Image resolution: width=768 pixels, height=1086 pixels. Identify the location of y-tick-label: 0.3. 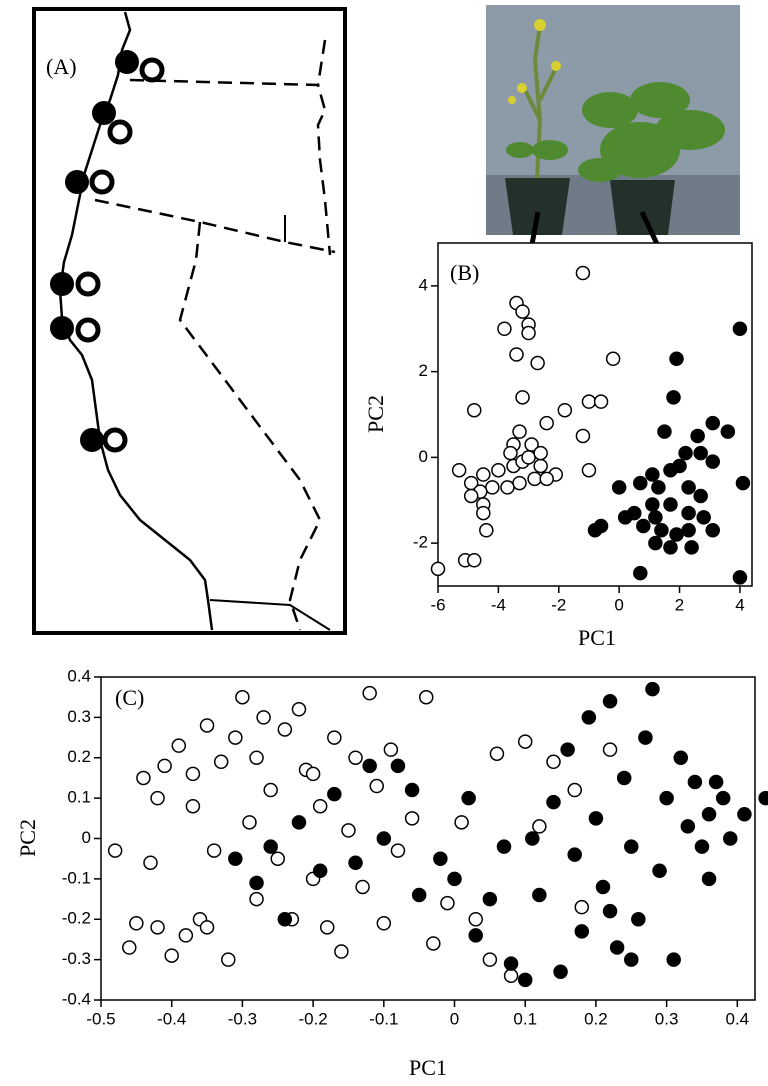
(79, 716).